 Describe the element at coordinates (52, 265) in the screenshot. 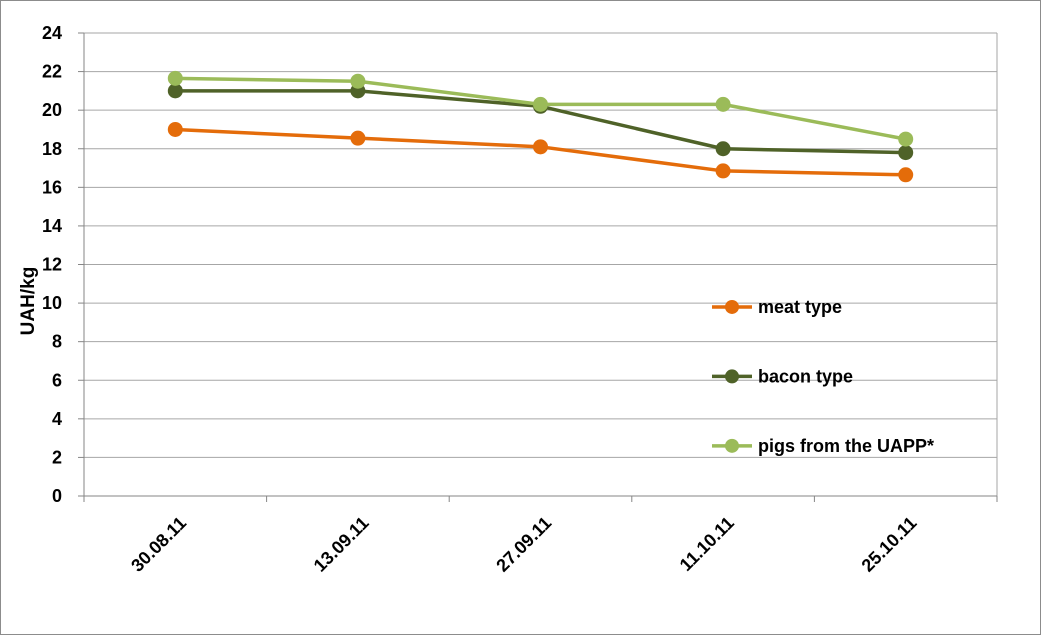

I see `y-tick-label: 12` at that location.